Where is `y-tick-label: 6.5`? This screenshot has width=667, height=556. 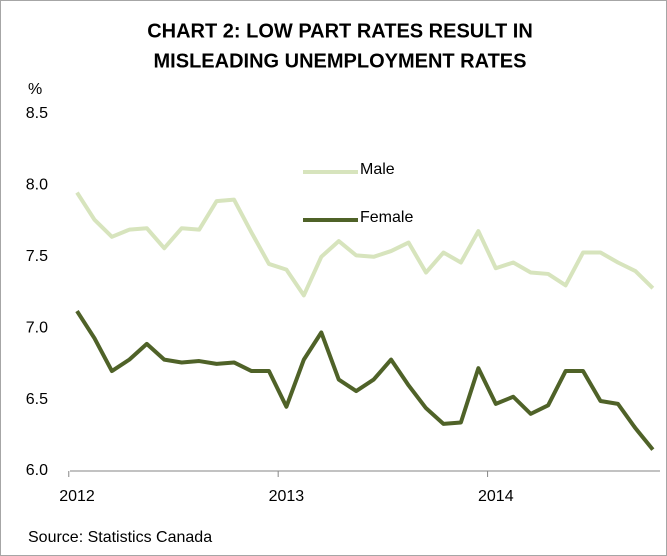
y-tick-label: 6.5 is located at coordinates (37, 399).